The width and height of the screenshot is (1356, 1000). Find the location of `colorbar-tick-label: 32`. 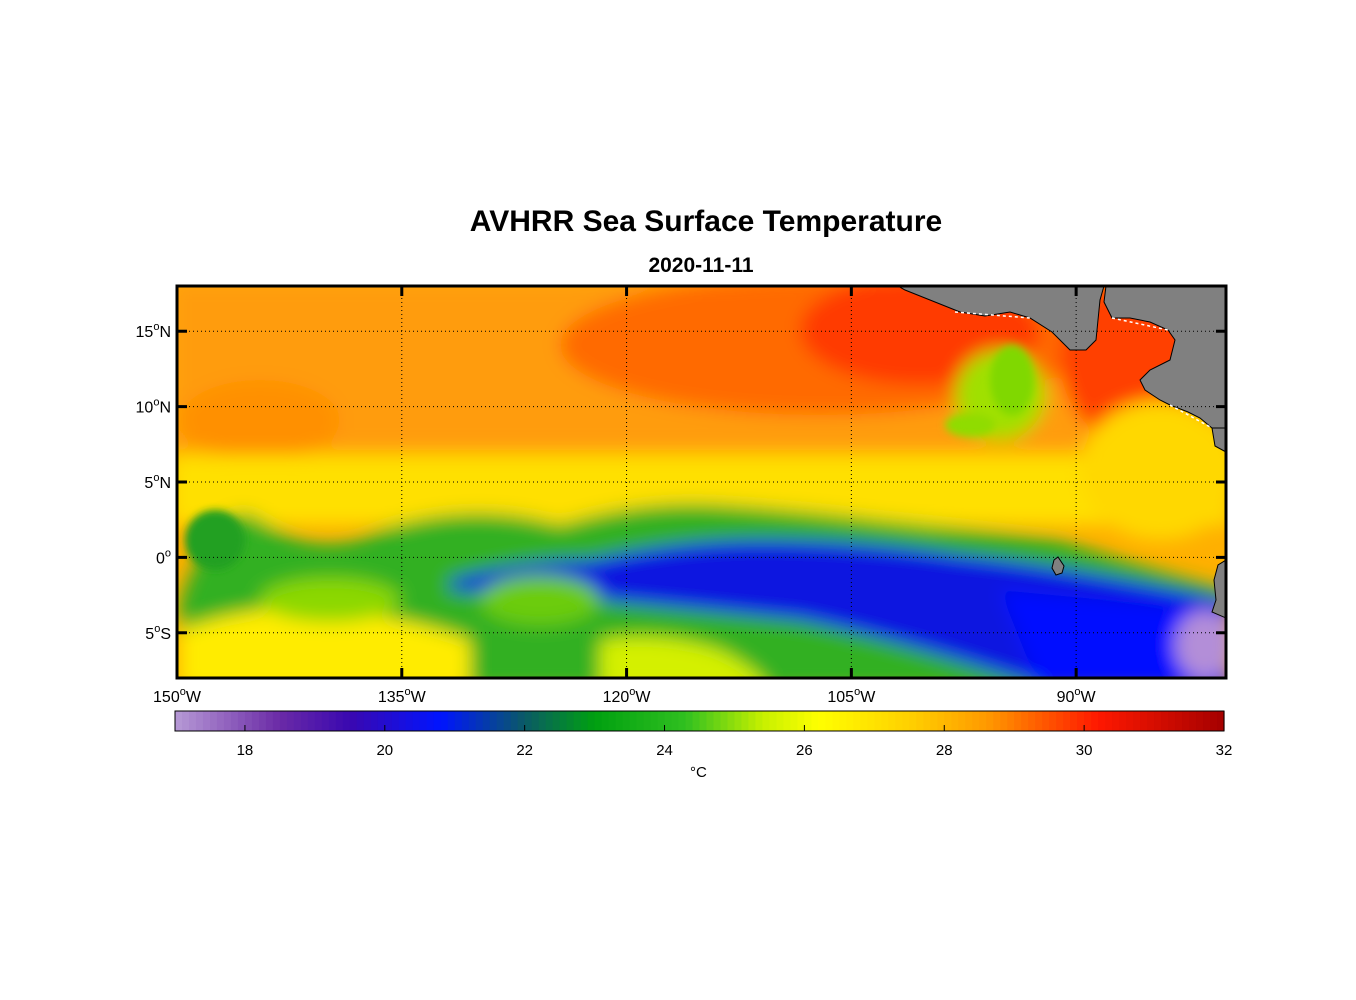

colorbar-tick-label: 32 is located at coordinates (1224, 750).